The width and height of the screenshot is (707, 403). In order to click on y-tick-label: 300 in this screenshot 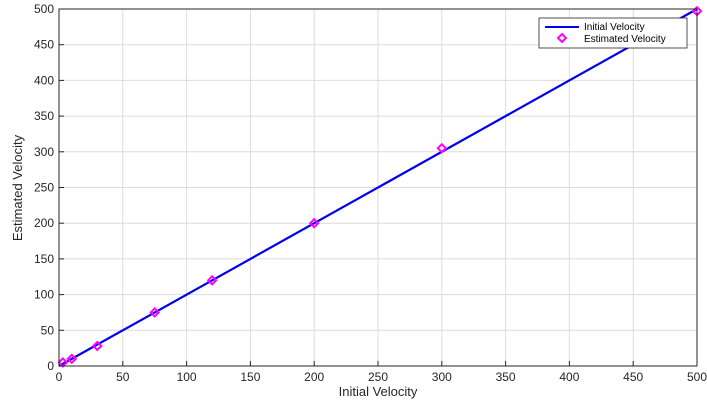, I will do `click(44, 152)`.